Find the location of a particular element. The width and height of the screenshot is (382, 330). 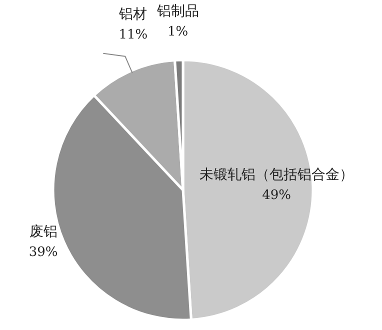

data-label: 49% is located at coordinates (277, 196).